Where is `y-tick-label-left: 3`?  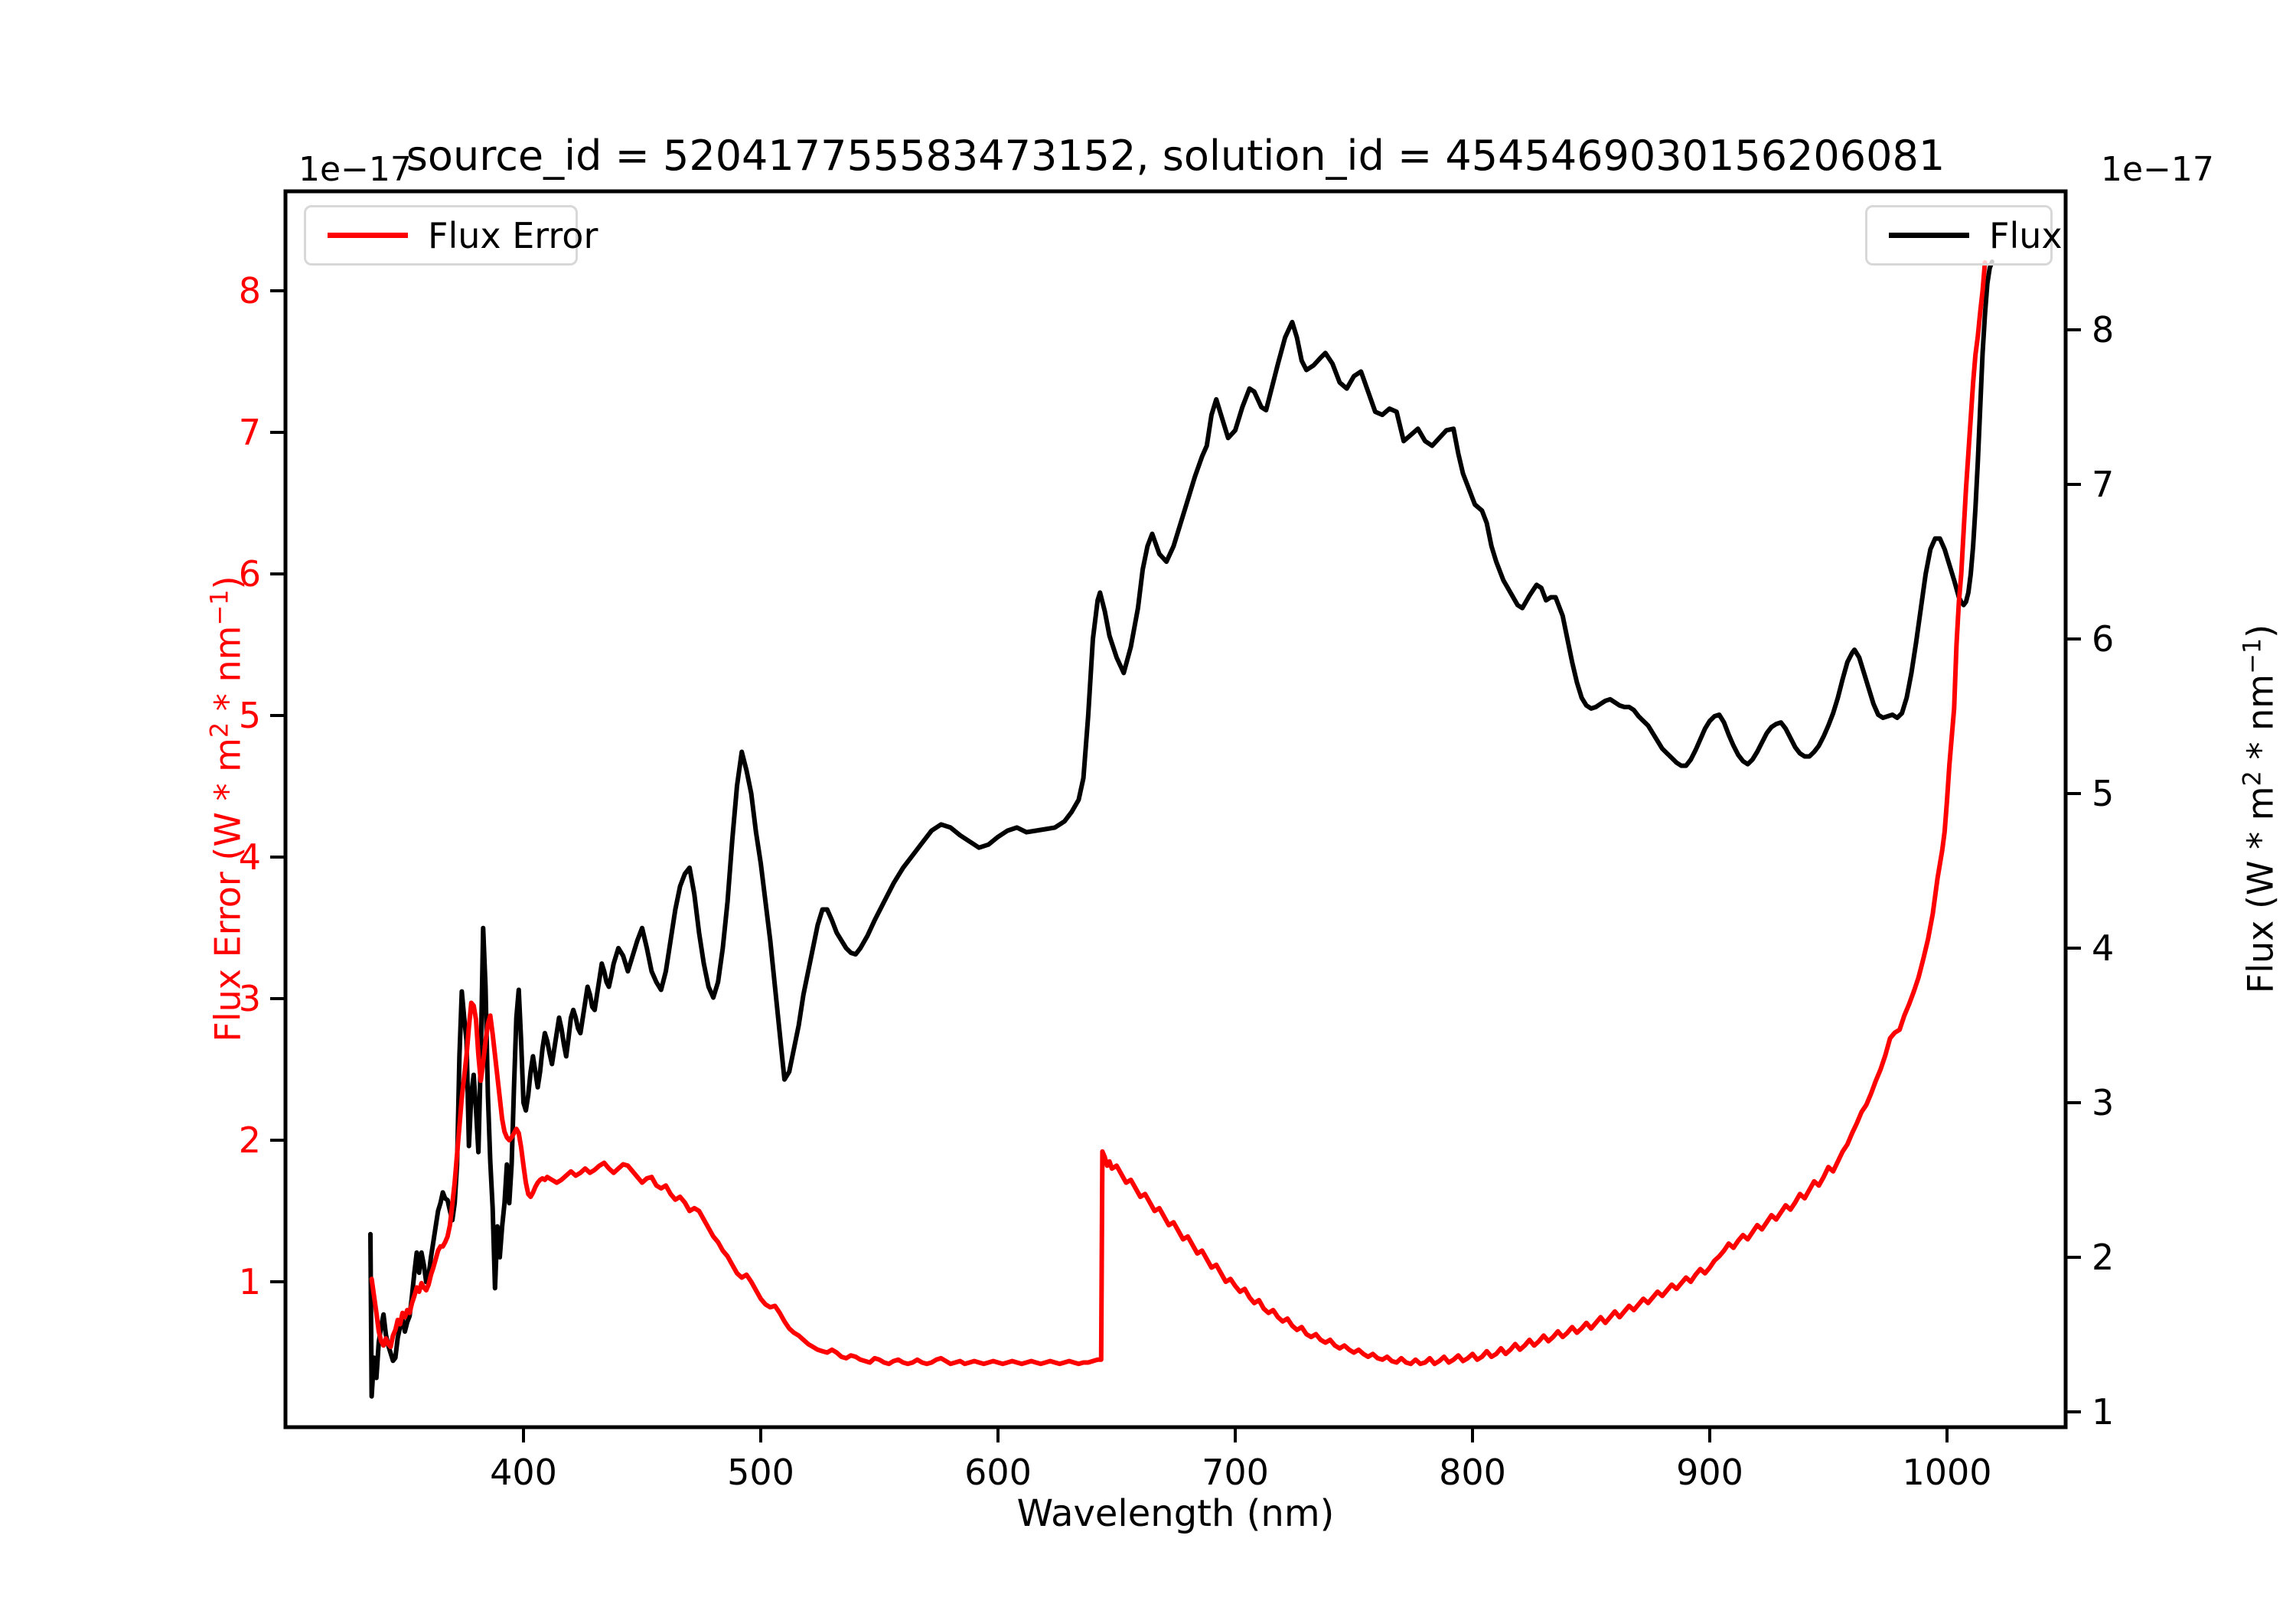 y-tick-label-left: 3 is located at coordinates (249, 999).